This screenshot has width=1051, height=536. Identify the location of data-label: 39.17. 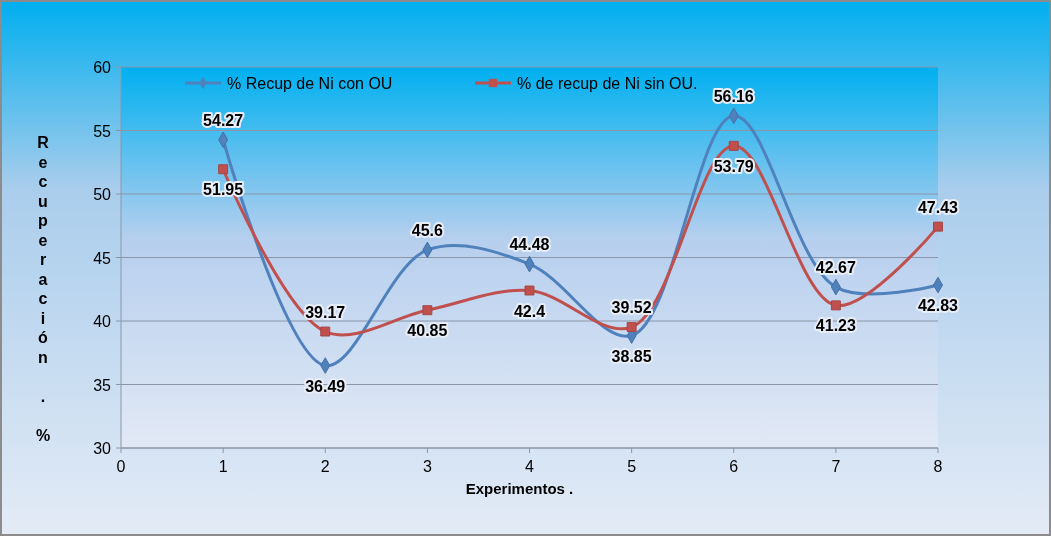
(325, 312).